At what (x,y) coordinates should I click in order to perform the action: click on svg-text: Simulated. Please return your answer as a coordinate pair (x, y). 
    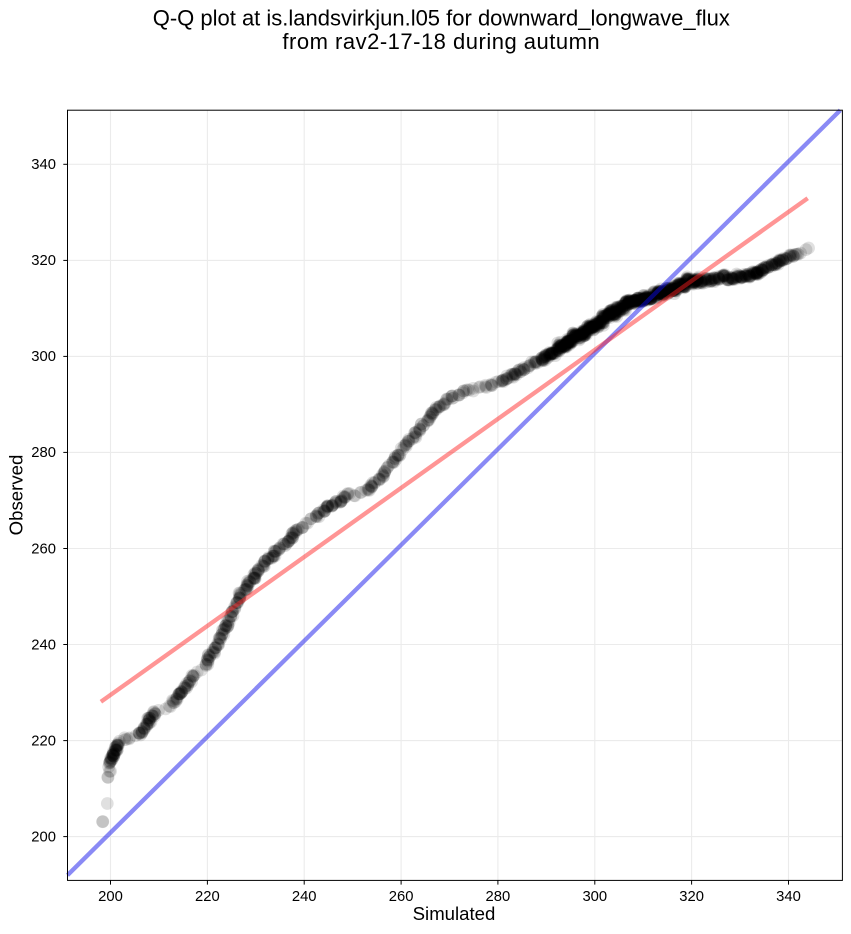
    Looking at the image, I should click on (454, 913).